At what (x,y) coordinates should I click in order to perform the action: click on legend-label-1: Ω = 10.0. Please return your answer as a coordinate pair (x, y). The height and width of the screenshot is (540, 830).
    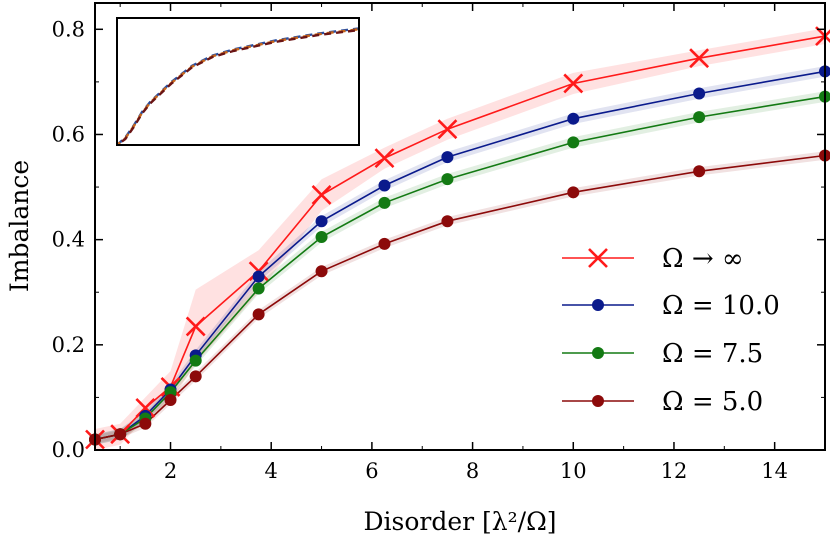
    Looking at the image, I should click on (721, 306).